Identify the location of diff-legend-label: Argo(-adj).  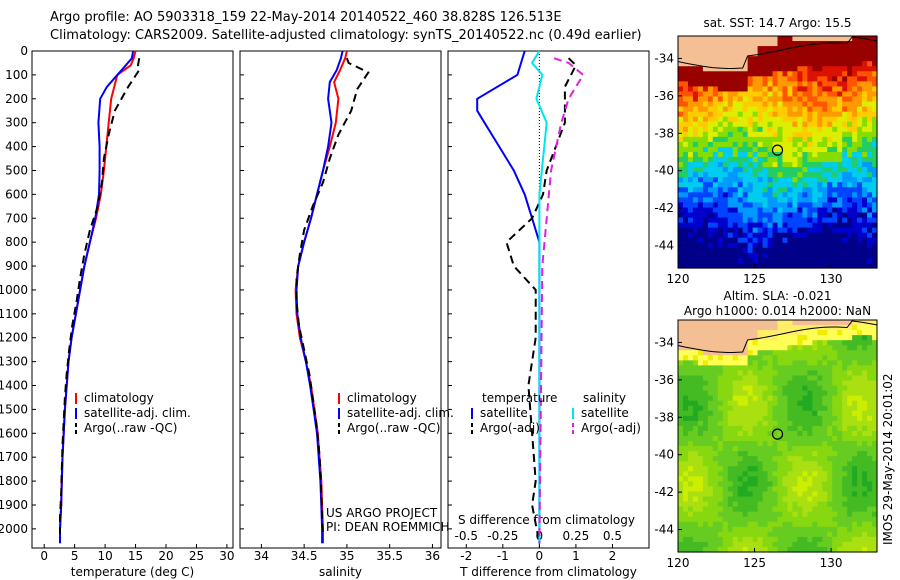
(510, 428).